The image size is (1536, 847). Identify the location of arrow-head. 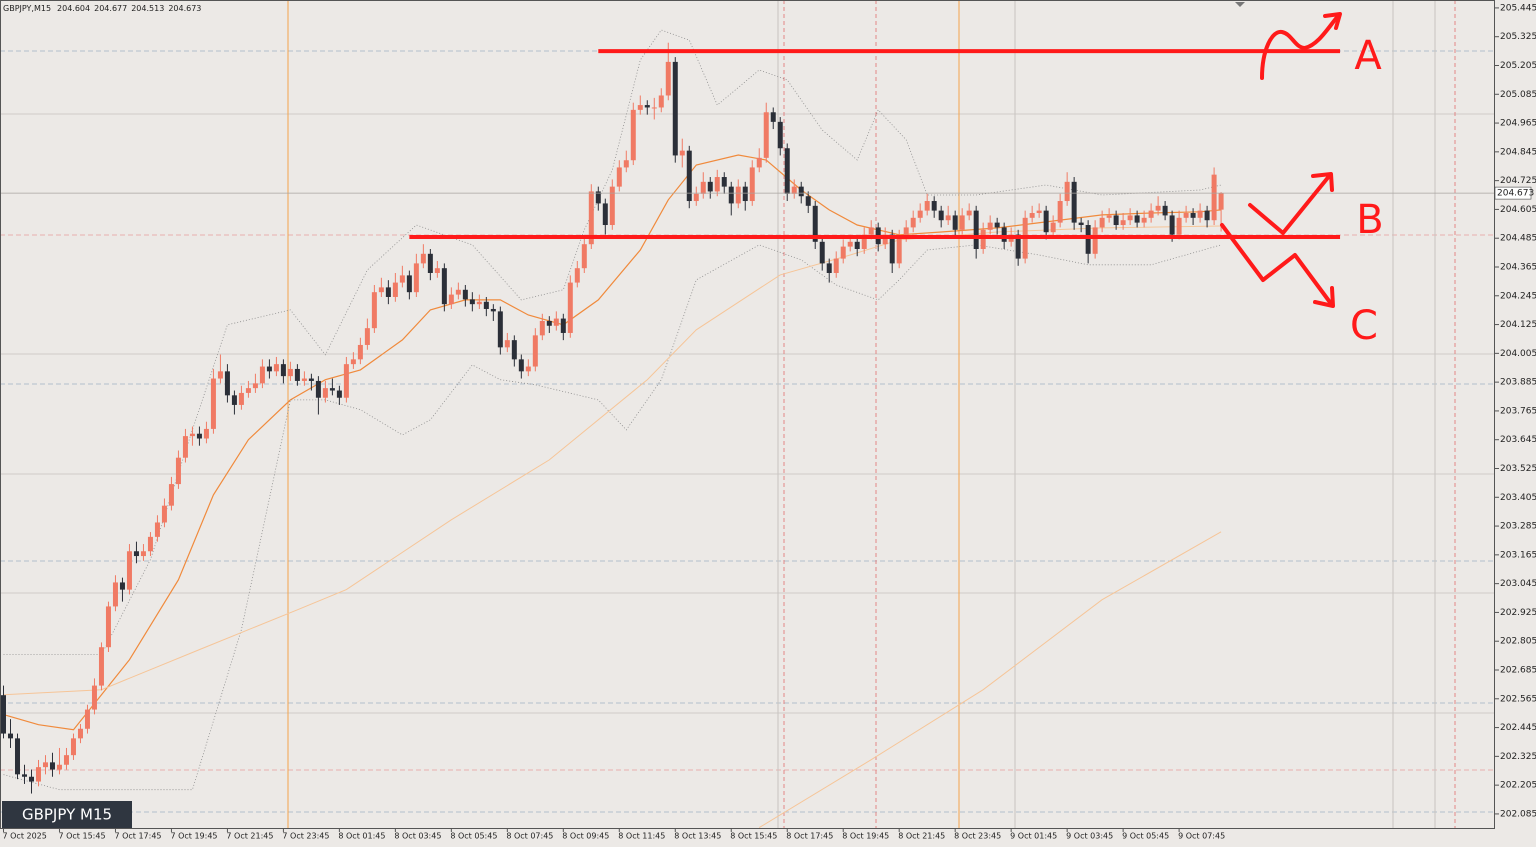
(1332, 21).